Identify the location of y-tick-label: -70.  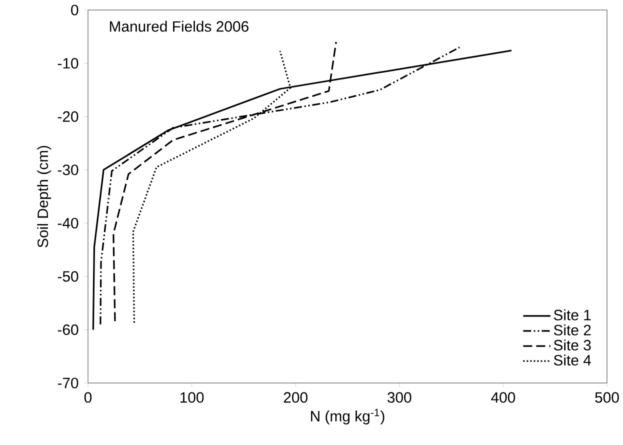
(68, 383).